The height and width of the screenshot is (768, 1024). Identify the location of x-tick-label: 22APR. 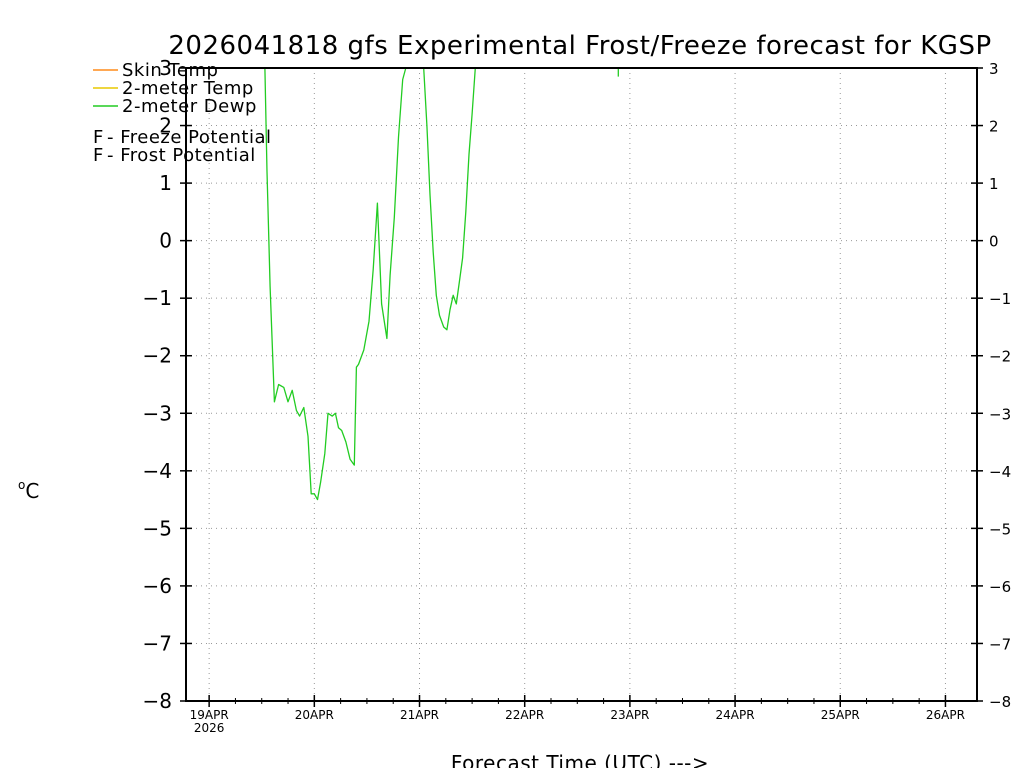
(524, 715).